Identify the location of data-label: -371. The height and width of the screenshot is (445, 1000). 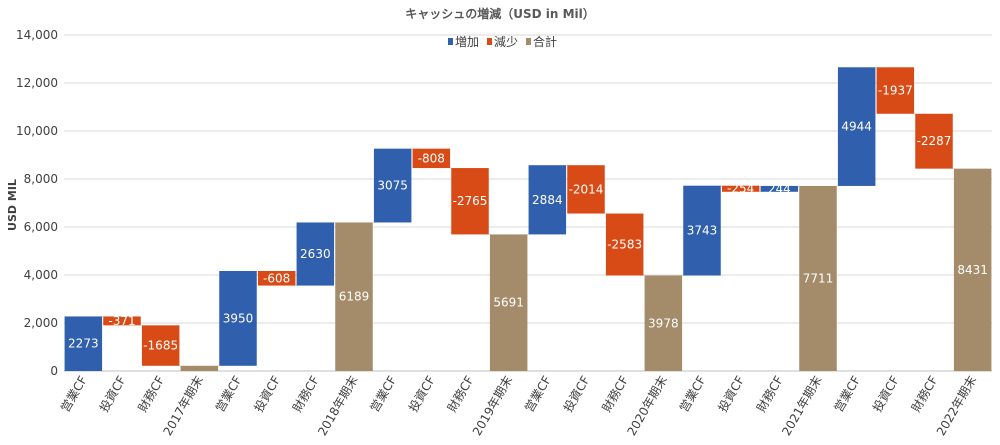
(121, 321).